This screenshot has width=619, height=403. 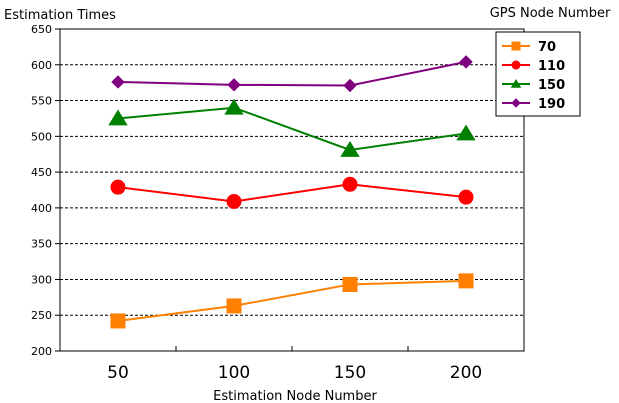 I want to click on legend: 70 110 150 190, so click(x=538, y=74).